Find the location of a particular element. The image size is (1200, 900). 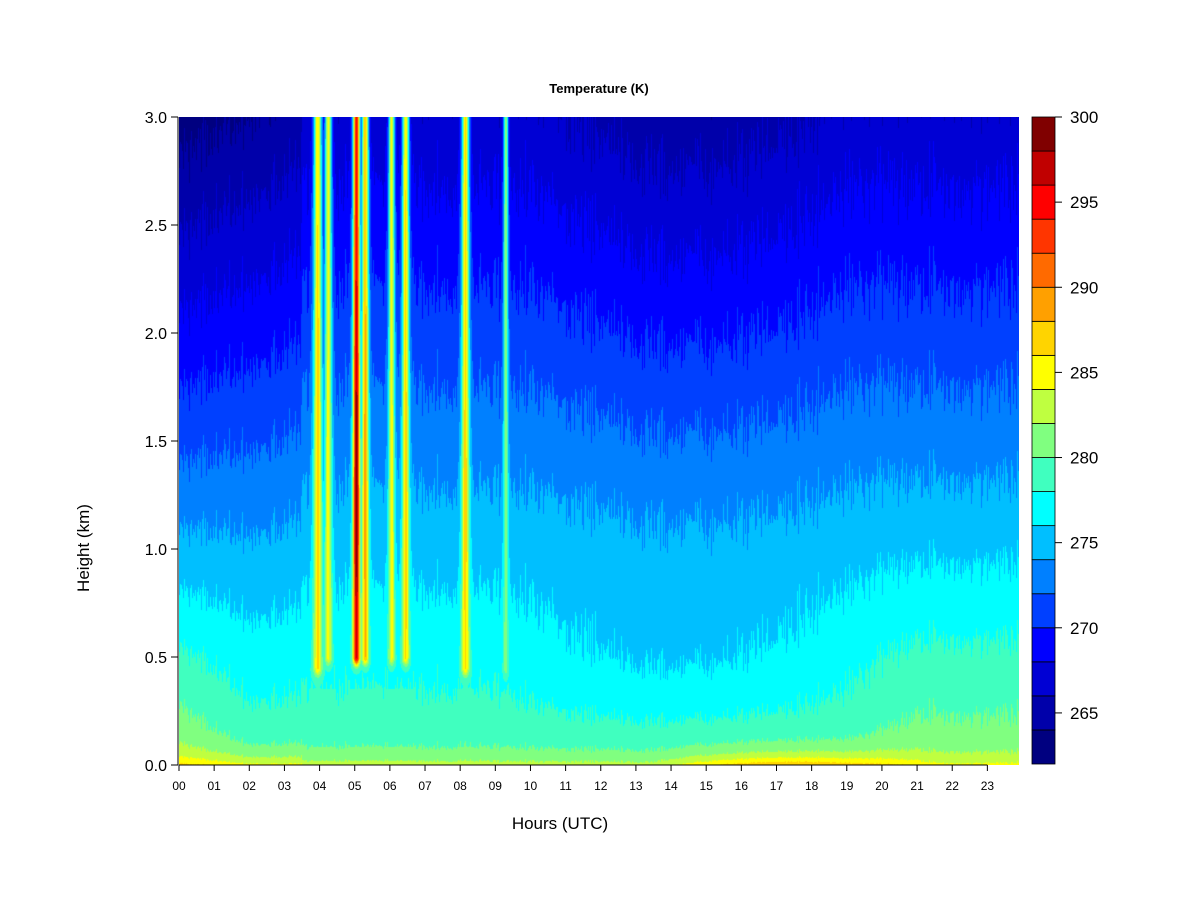

x-tick-label: 17 is located at coordinates (777, 786).